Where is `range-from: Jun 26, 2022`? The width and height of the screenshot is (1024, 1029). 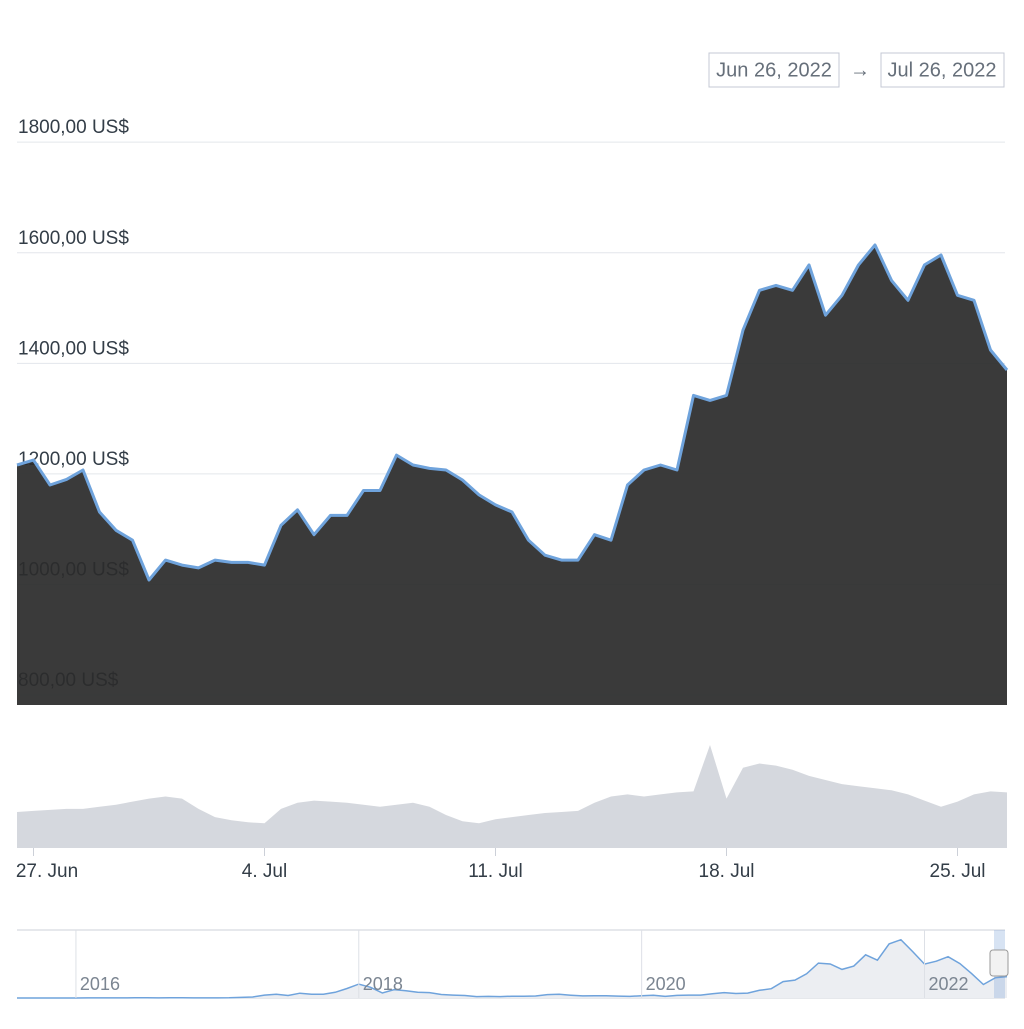
range-from: Jun 26, 2022 is located at coordinates (774, 70).